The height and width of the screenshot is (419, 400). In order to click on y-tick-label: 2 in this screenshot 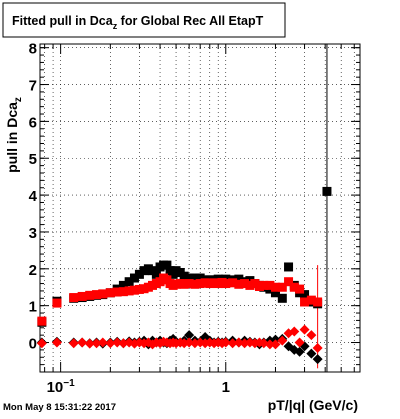, I will do `click(33, 270)`.